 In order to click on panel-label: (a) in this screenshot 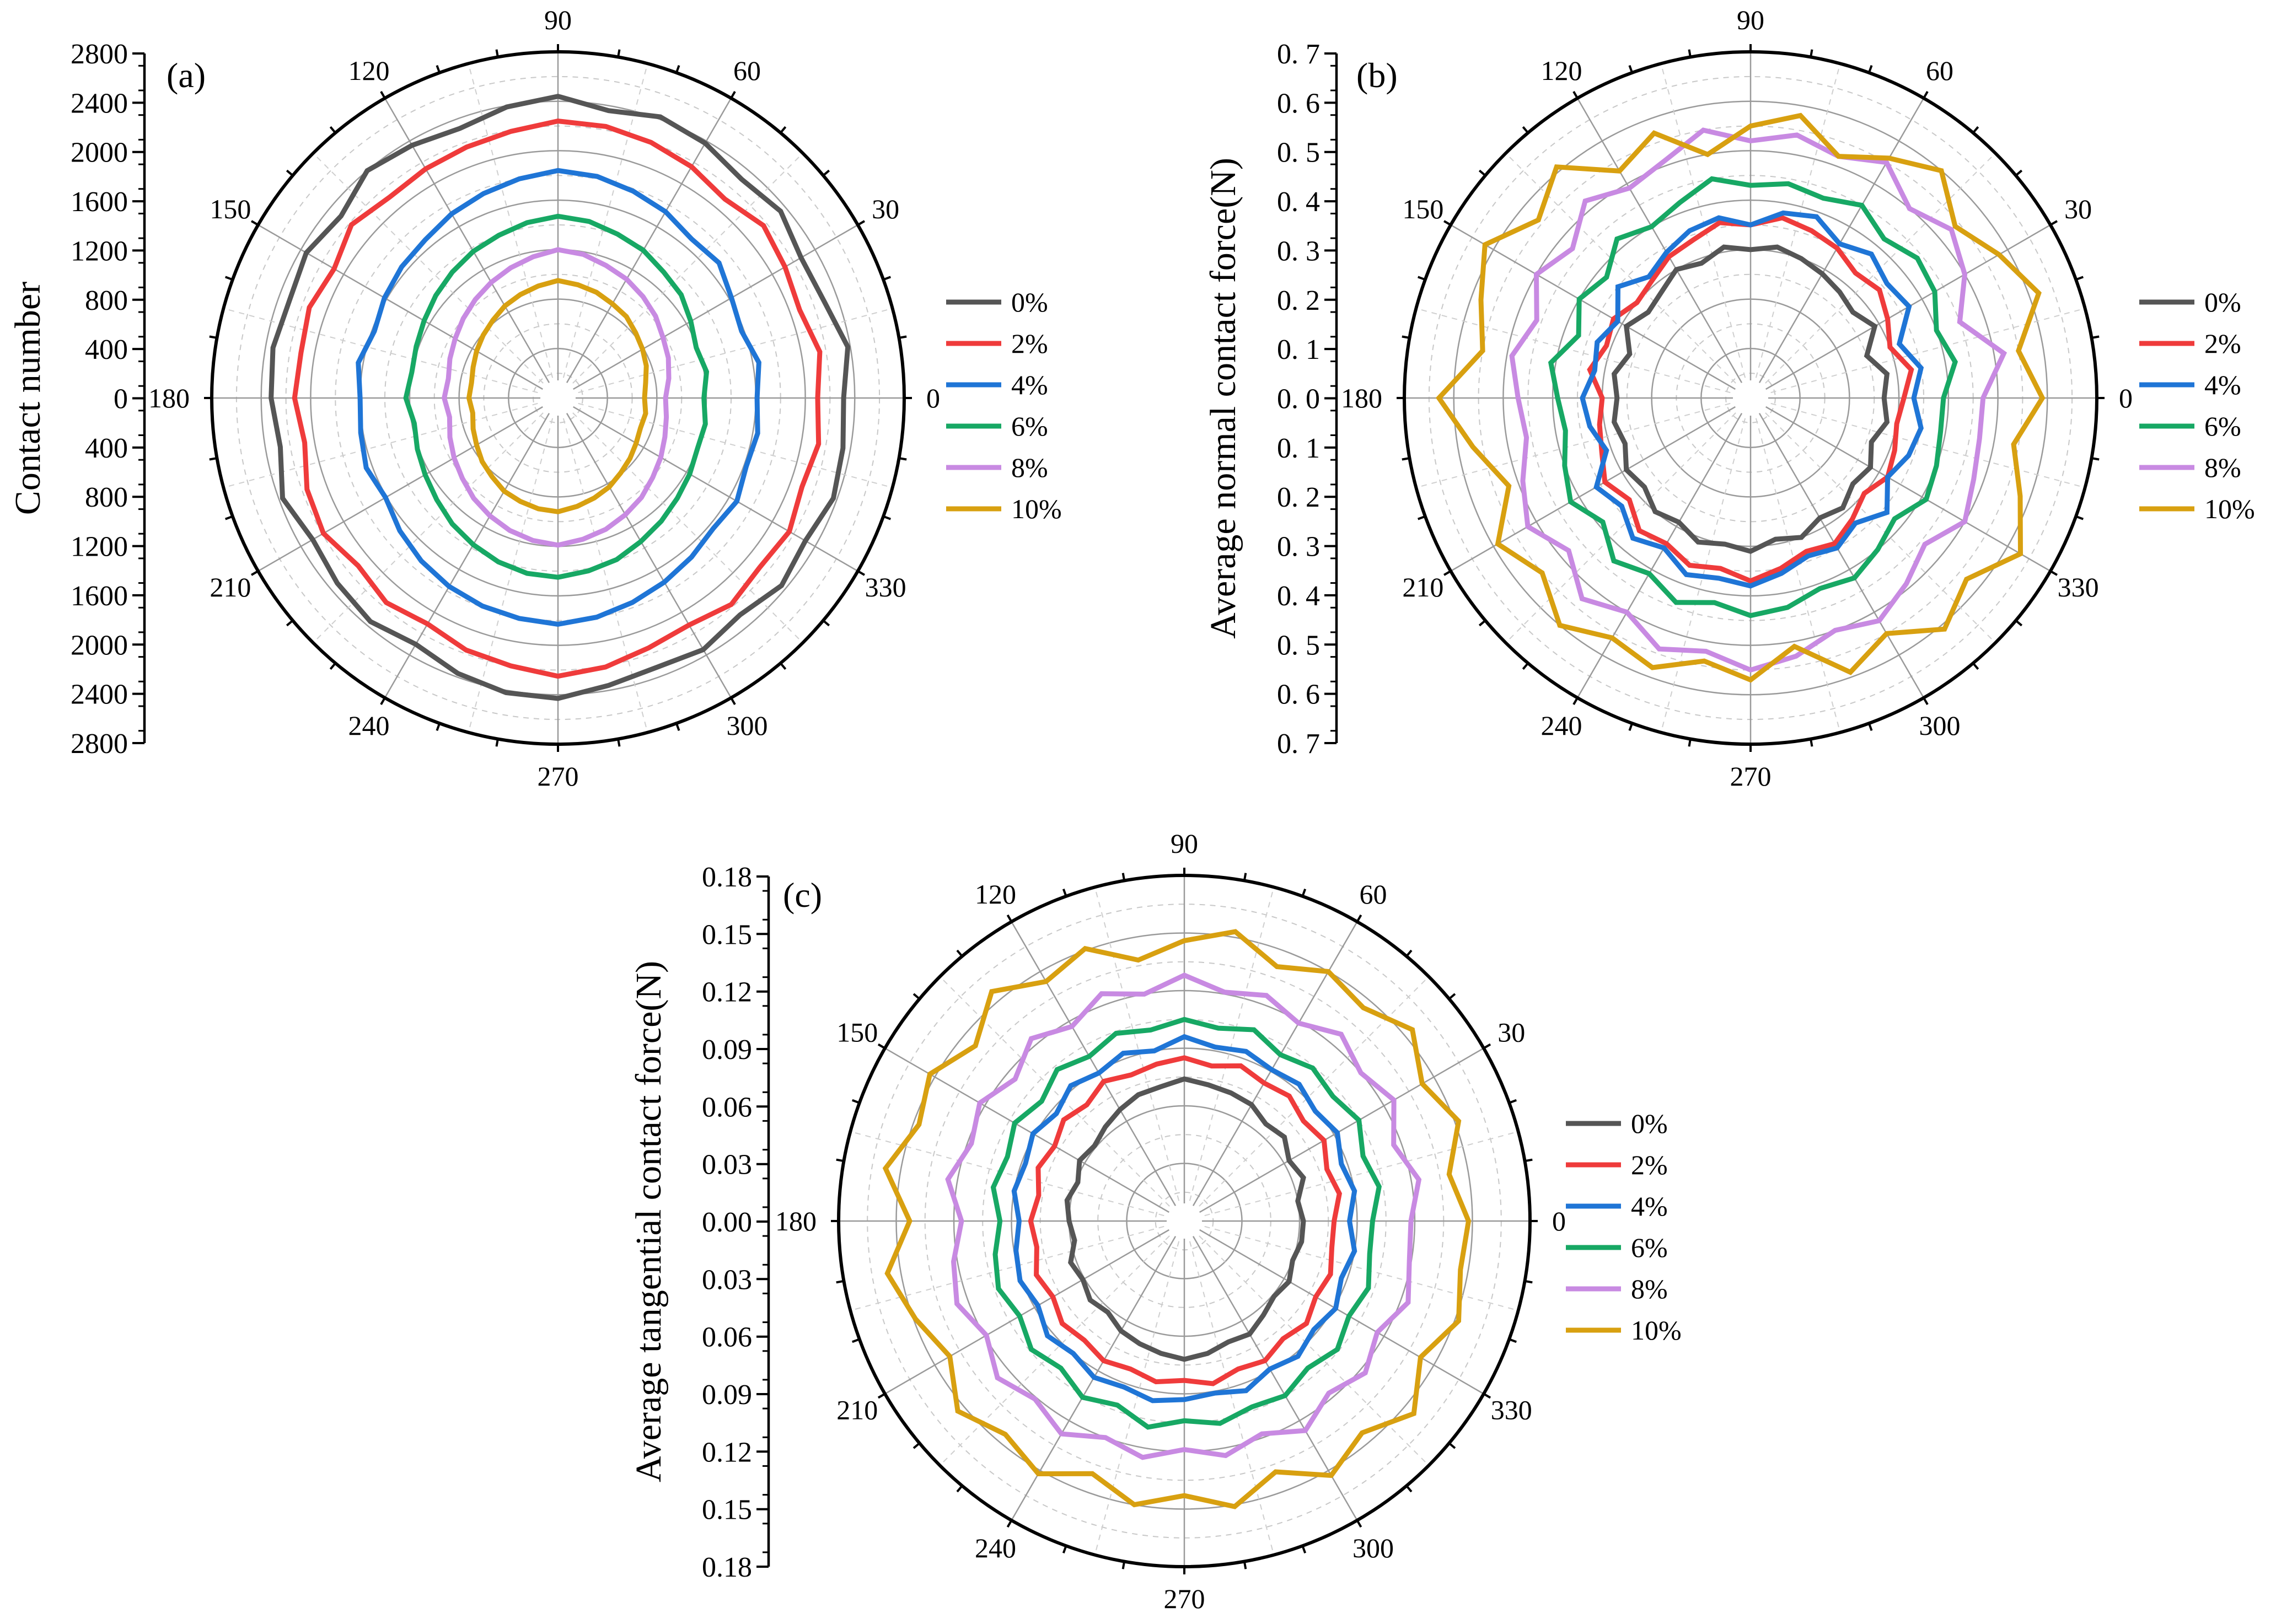, I will do `click(186, 76)`.